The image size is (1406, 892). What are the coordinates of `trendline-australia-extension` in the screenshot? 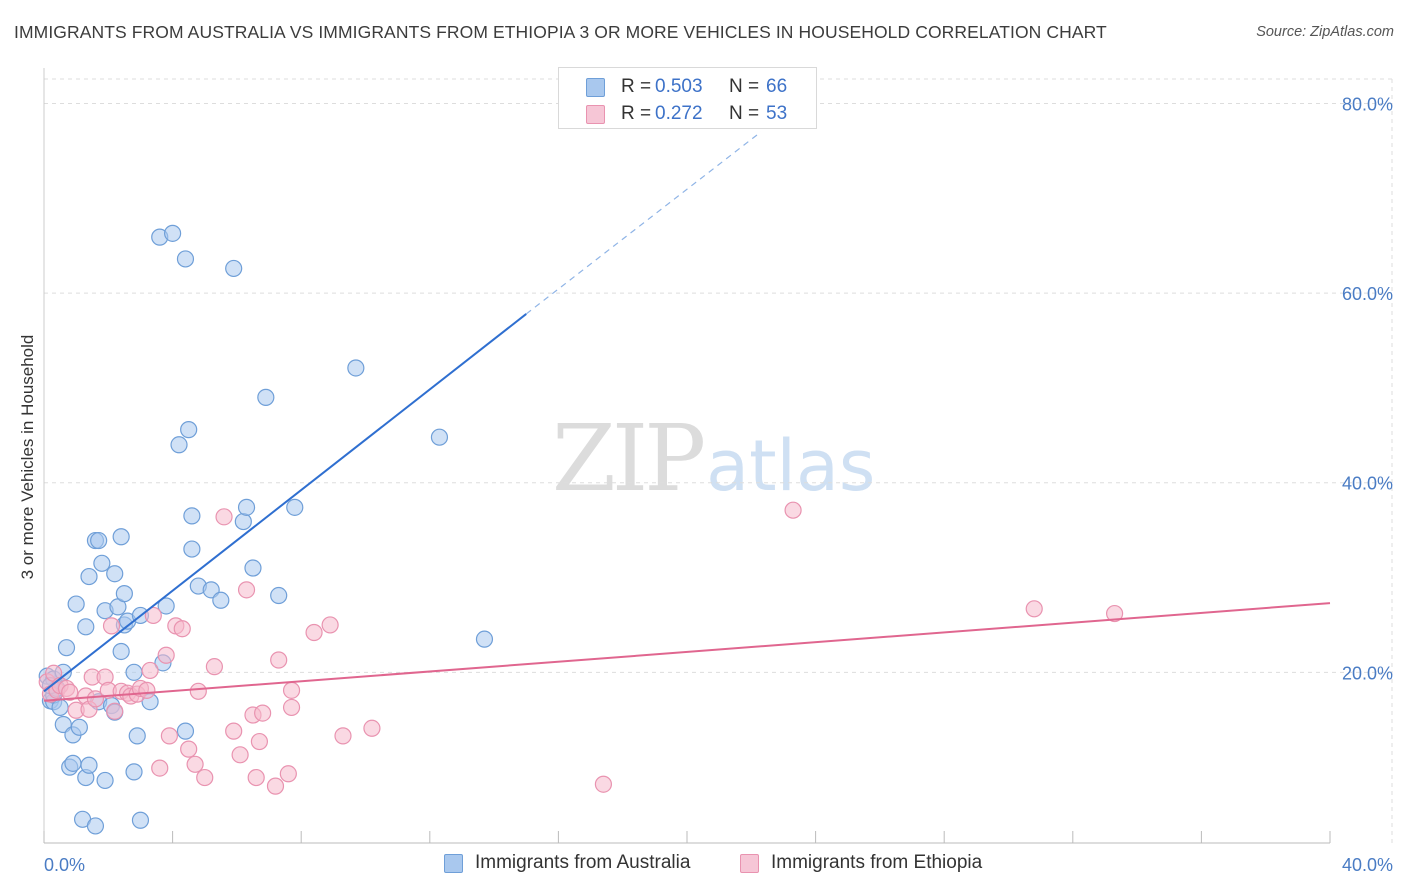 It's located at (643, 223).